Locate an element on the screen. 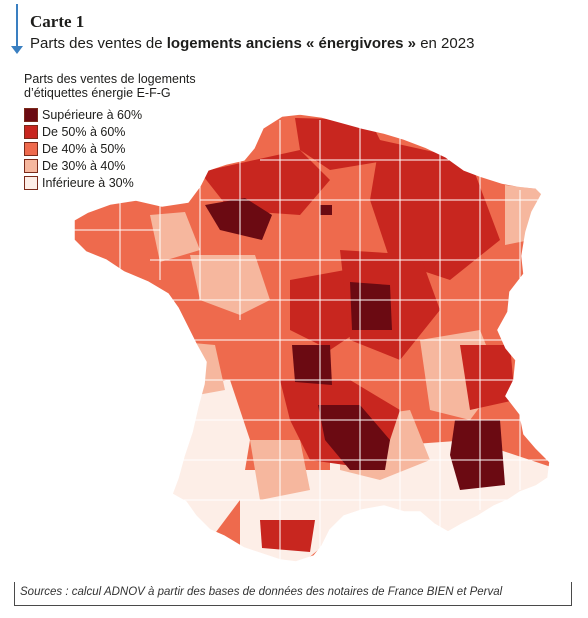 Image resolution: width=588 pixels, height=618 pixels. cantal-aveyron is located at coordinates (354, 437).